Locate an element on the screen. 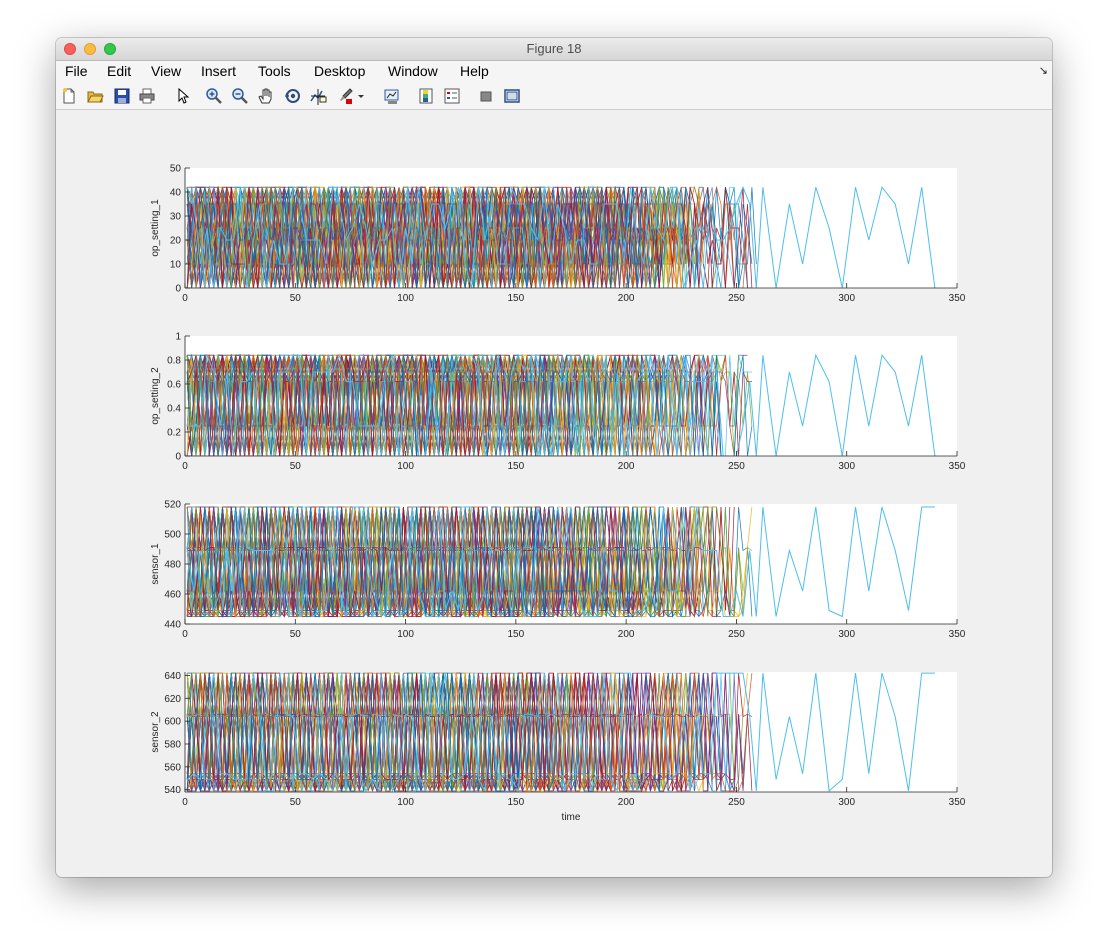 This screenshot has width=1108, height=951. y-tick-label: 30 is located at coordinates (176, 217).